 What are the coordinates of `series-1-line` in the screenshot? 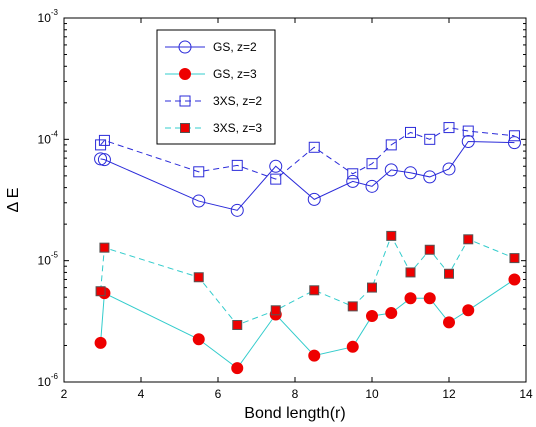 It's located at (307, 175).